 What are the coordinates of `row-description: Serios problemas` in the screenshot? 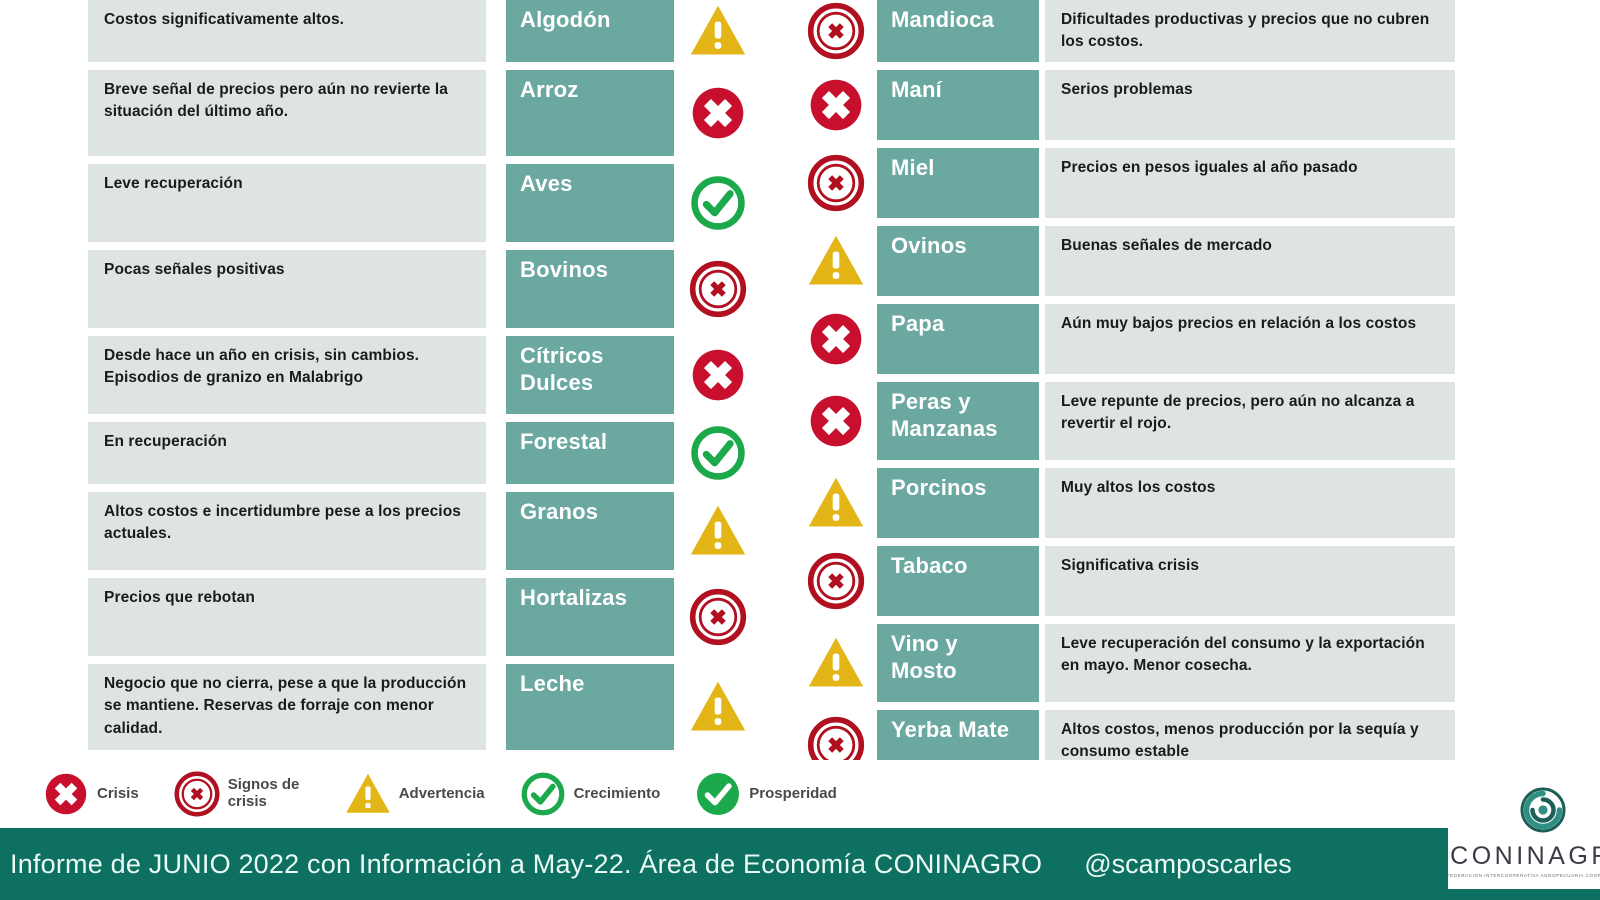 It's located at (1250, 105).